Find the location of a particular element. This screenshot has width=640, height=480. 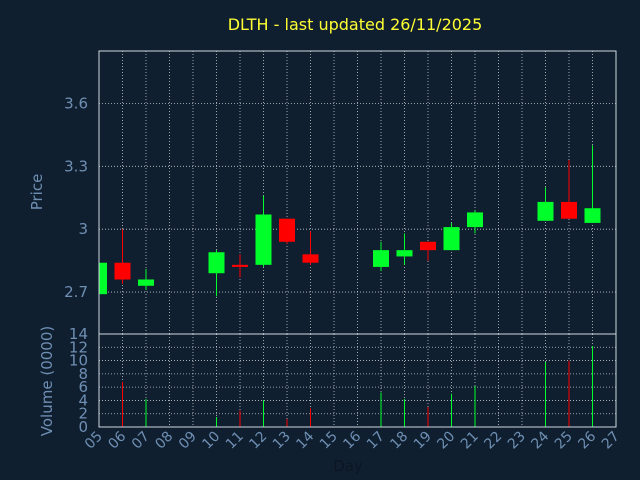

volume-tick-label: 0 is located at coordinates (83, 427).